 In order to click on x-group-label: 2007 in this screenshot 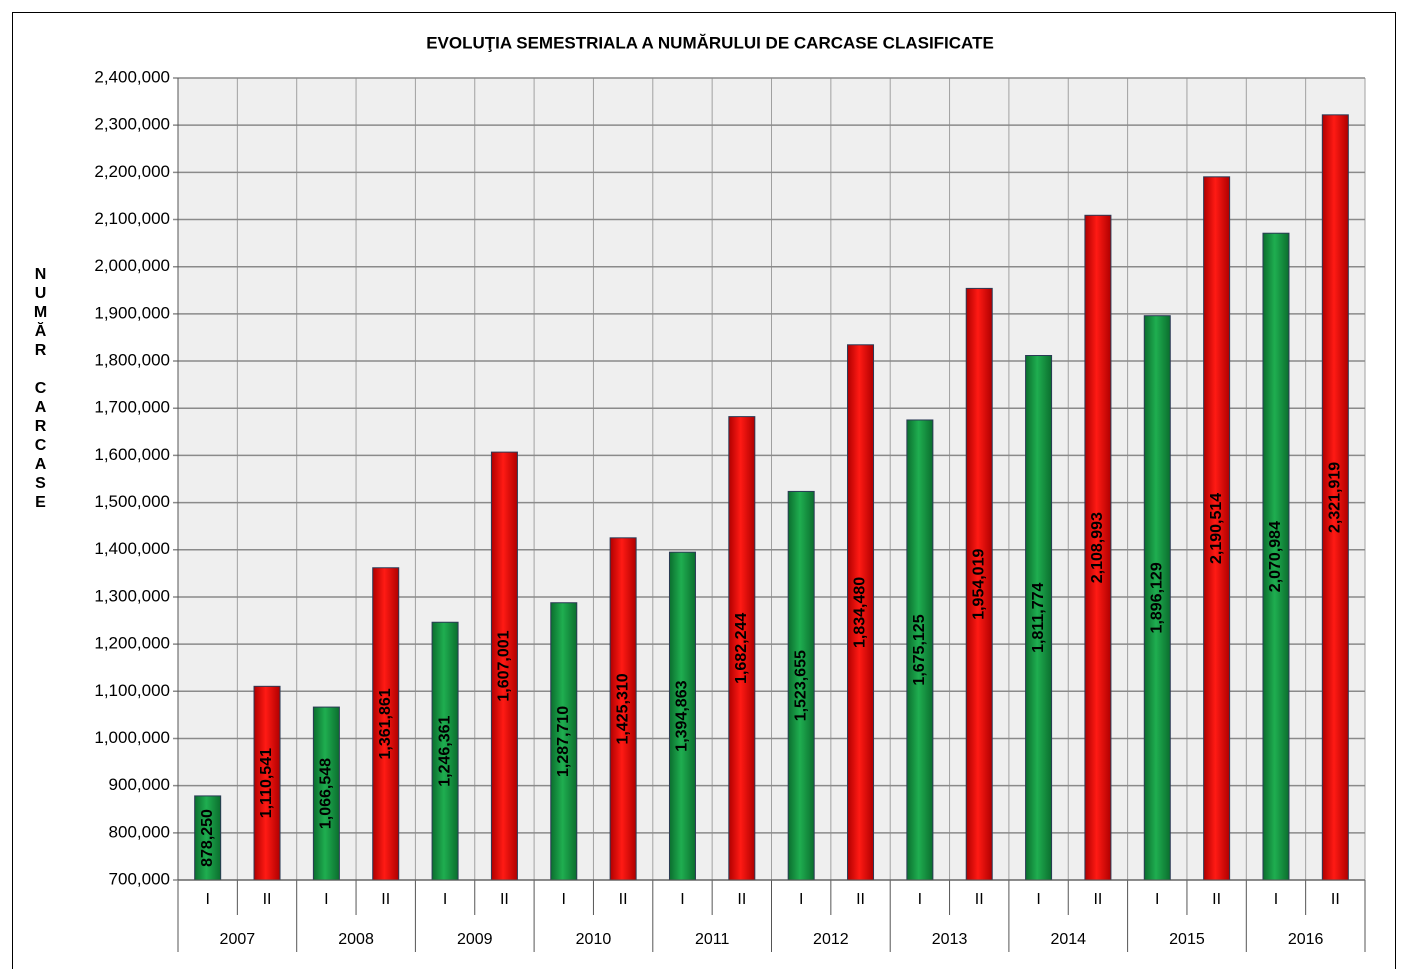, I will do `click(238, 939)`.